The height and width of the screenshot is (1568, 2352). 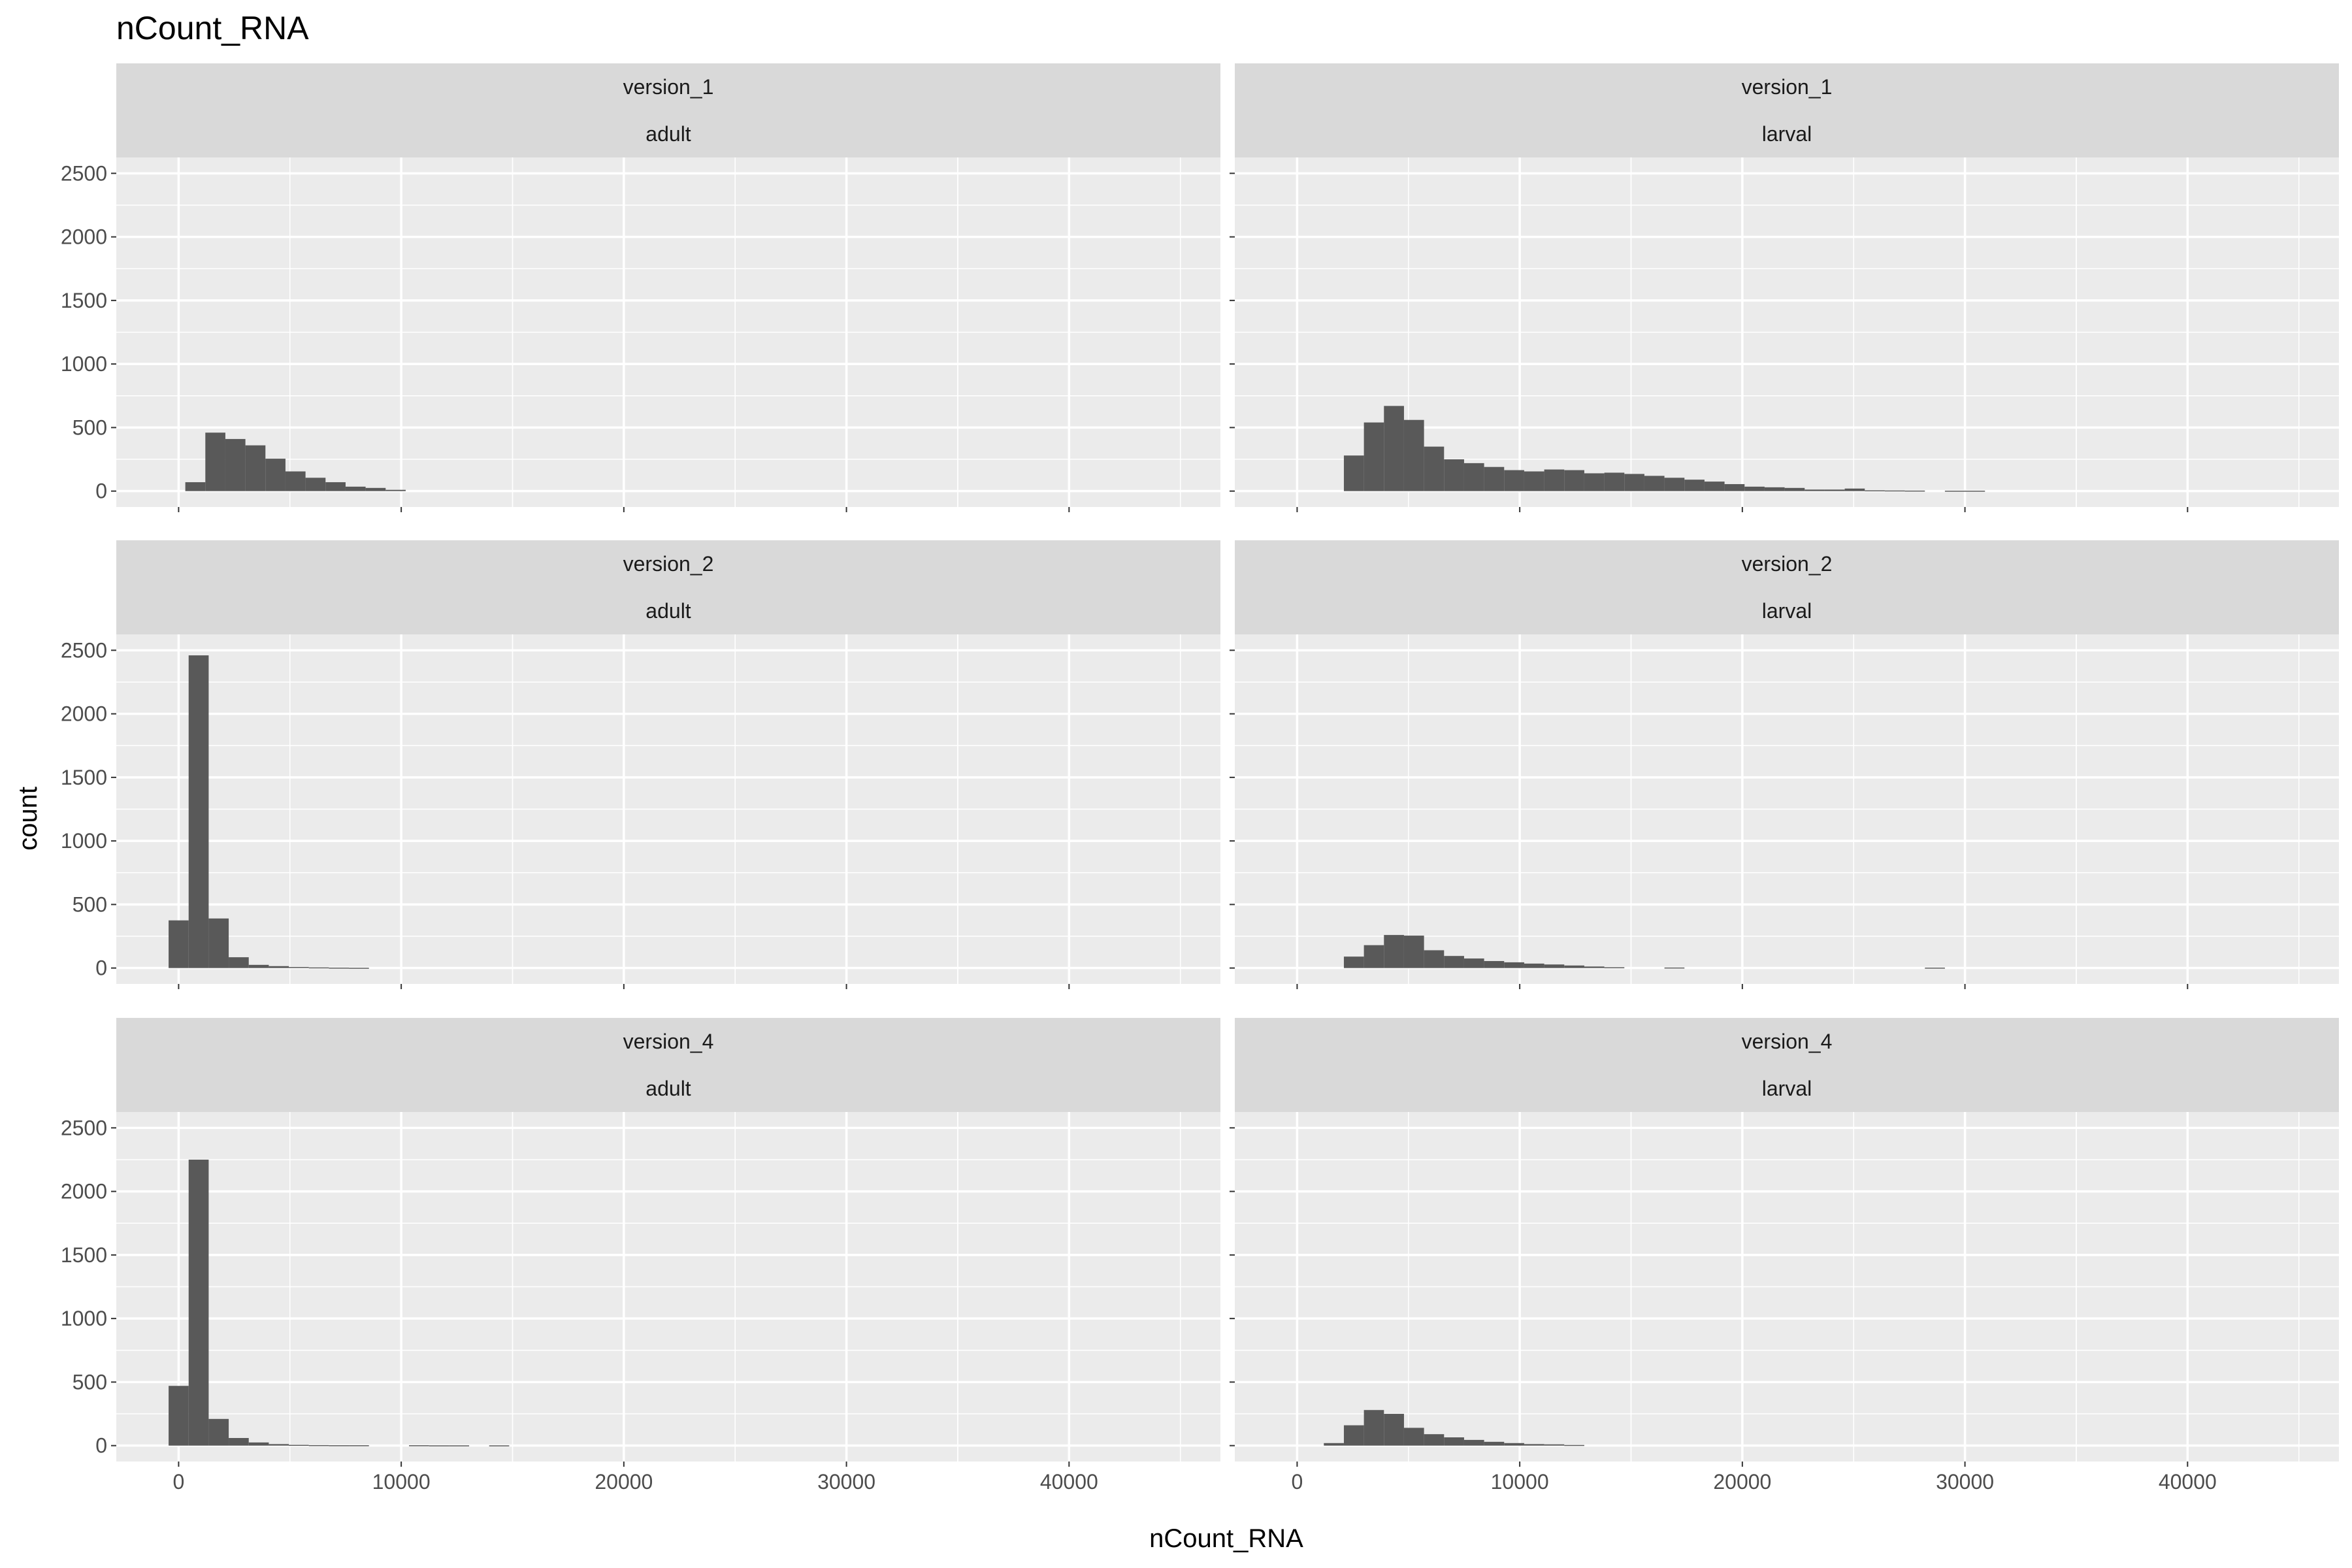 What do you see at coordinates (668, 564) in the screenshot?
I see `facet-strip-row-label: version_2` at bounding box center [668, 564].